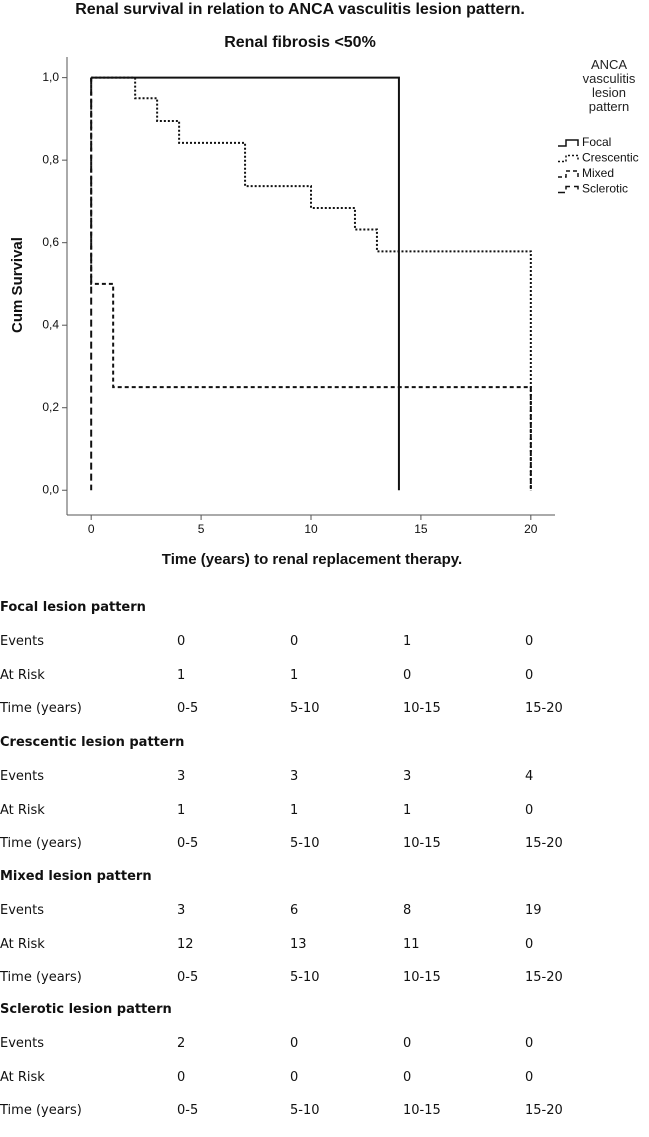 The width and height of the screenshot is (649, 1137). I want to click on cell: 4, so click(529, 776).